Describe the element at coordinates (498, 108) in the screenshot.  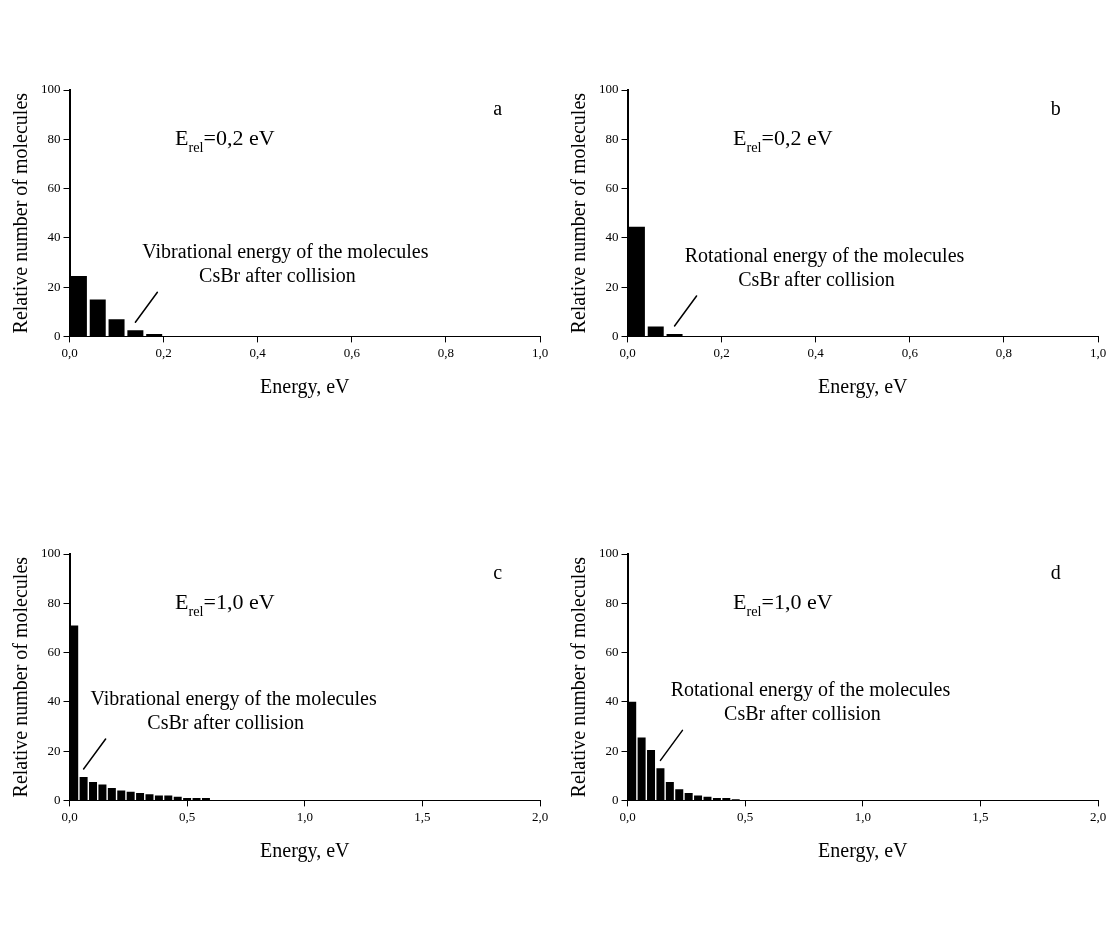
I see `annotation: a` at that location.